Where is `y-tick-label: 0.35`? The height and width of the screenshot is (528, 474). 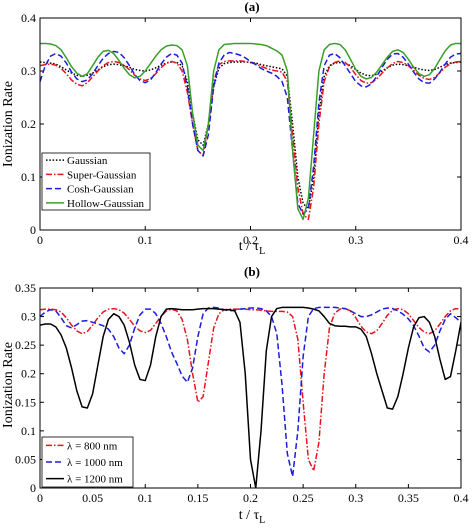
y-tick-label: 0.35 is located at coordinates (25, 288).